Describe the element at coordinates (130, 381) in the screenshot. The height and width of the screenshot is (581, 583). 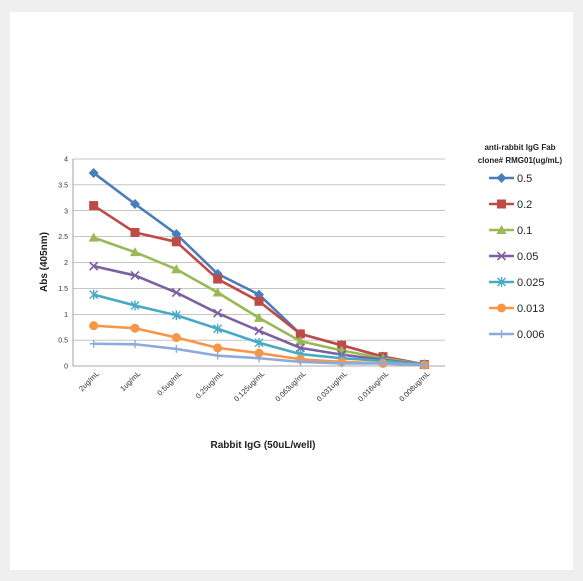
I see `x-tick-label: 1ug/mL` at that location.